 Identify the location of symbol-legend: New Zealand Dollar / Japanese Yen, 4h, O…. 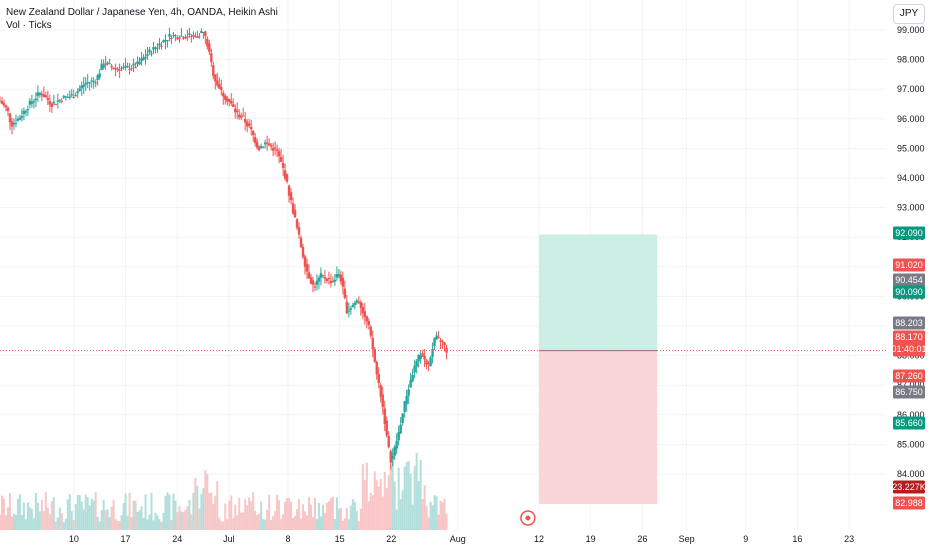
(142, 12).